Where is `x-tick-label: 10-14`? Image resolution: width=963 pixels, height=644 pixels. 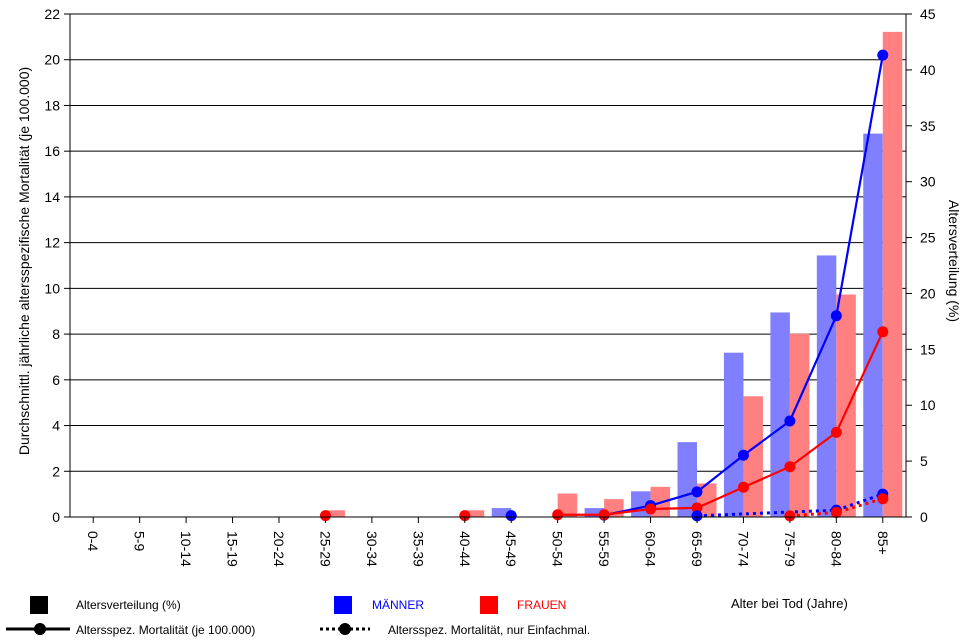 x-tick-label: 10-14 is located at coordinates (186, 549).